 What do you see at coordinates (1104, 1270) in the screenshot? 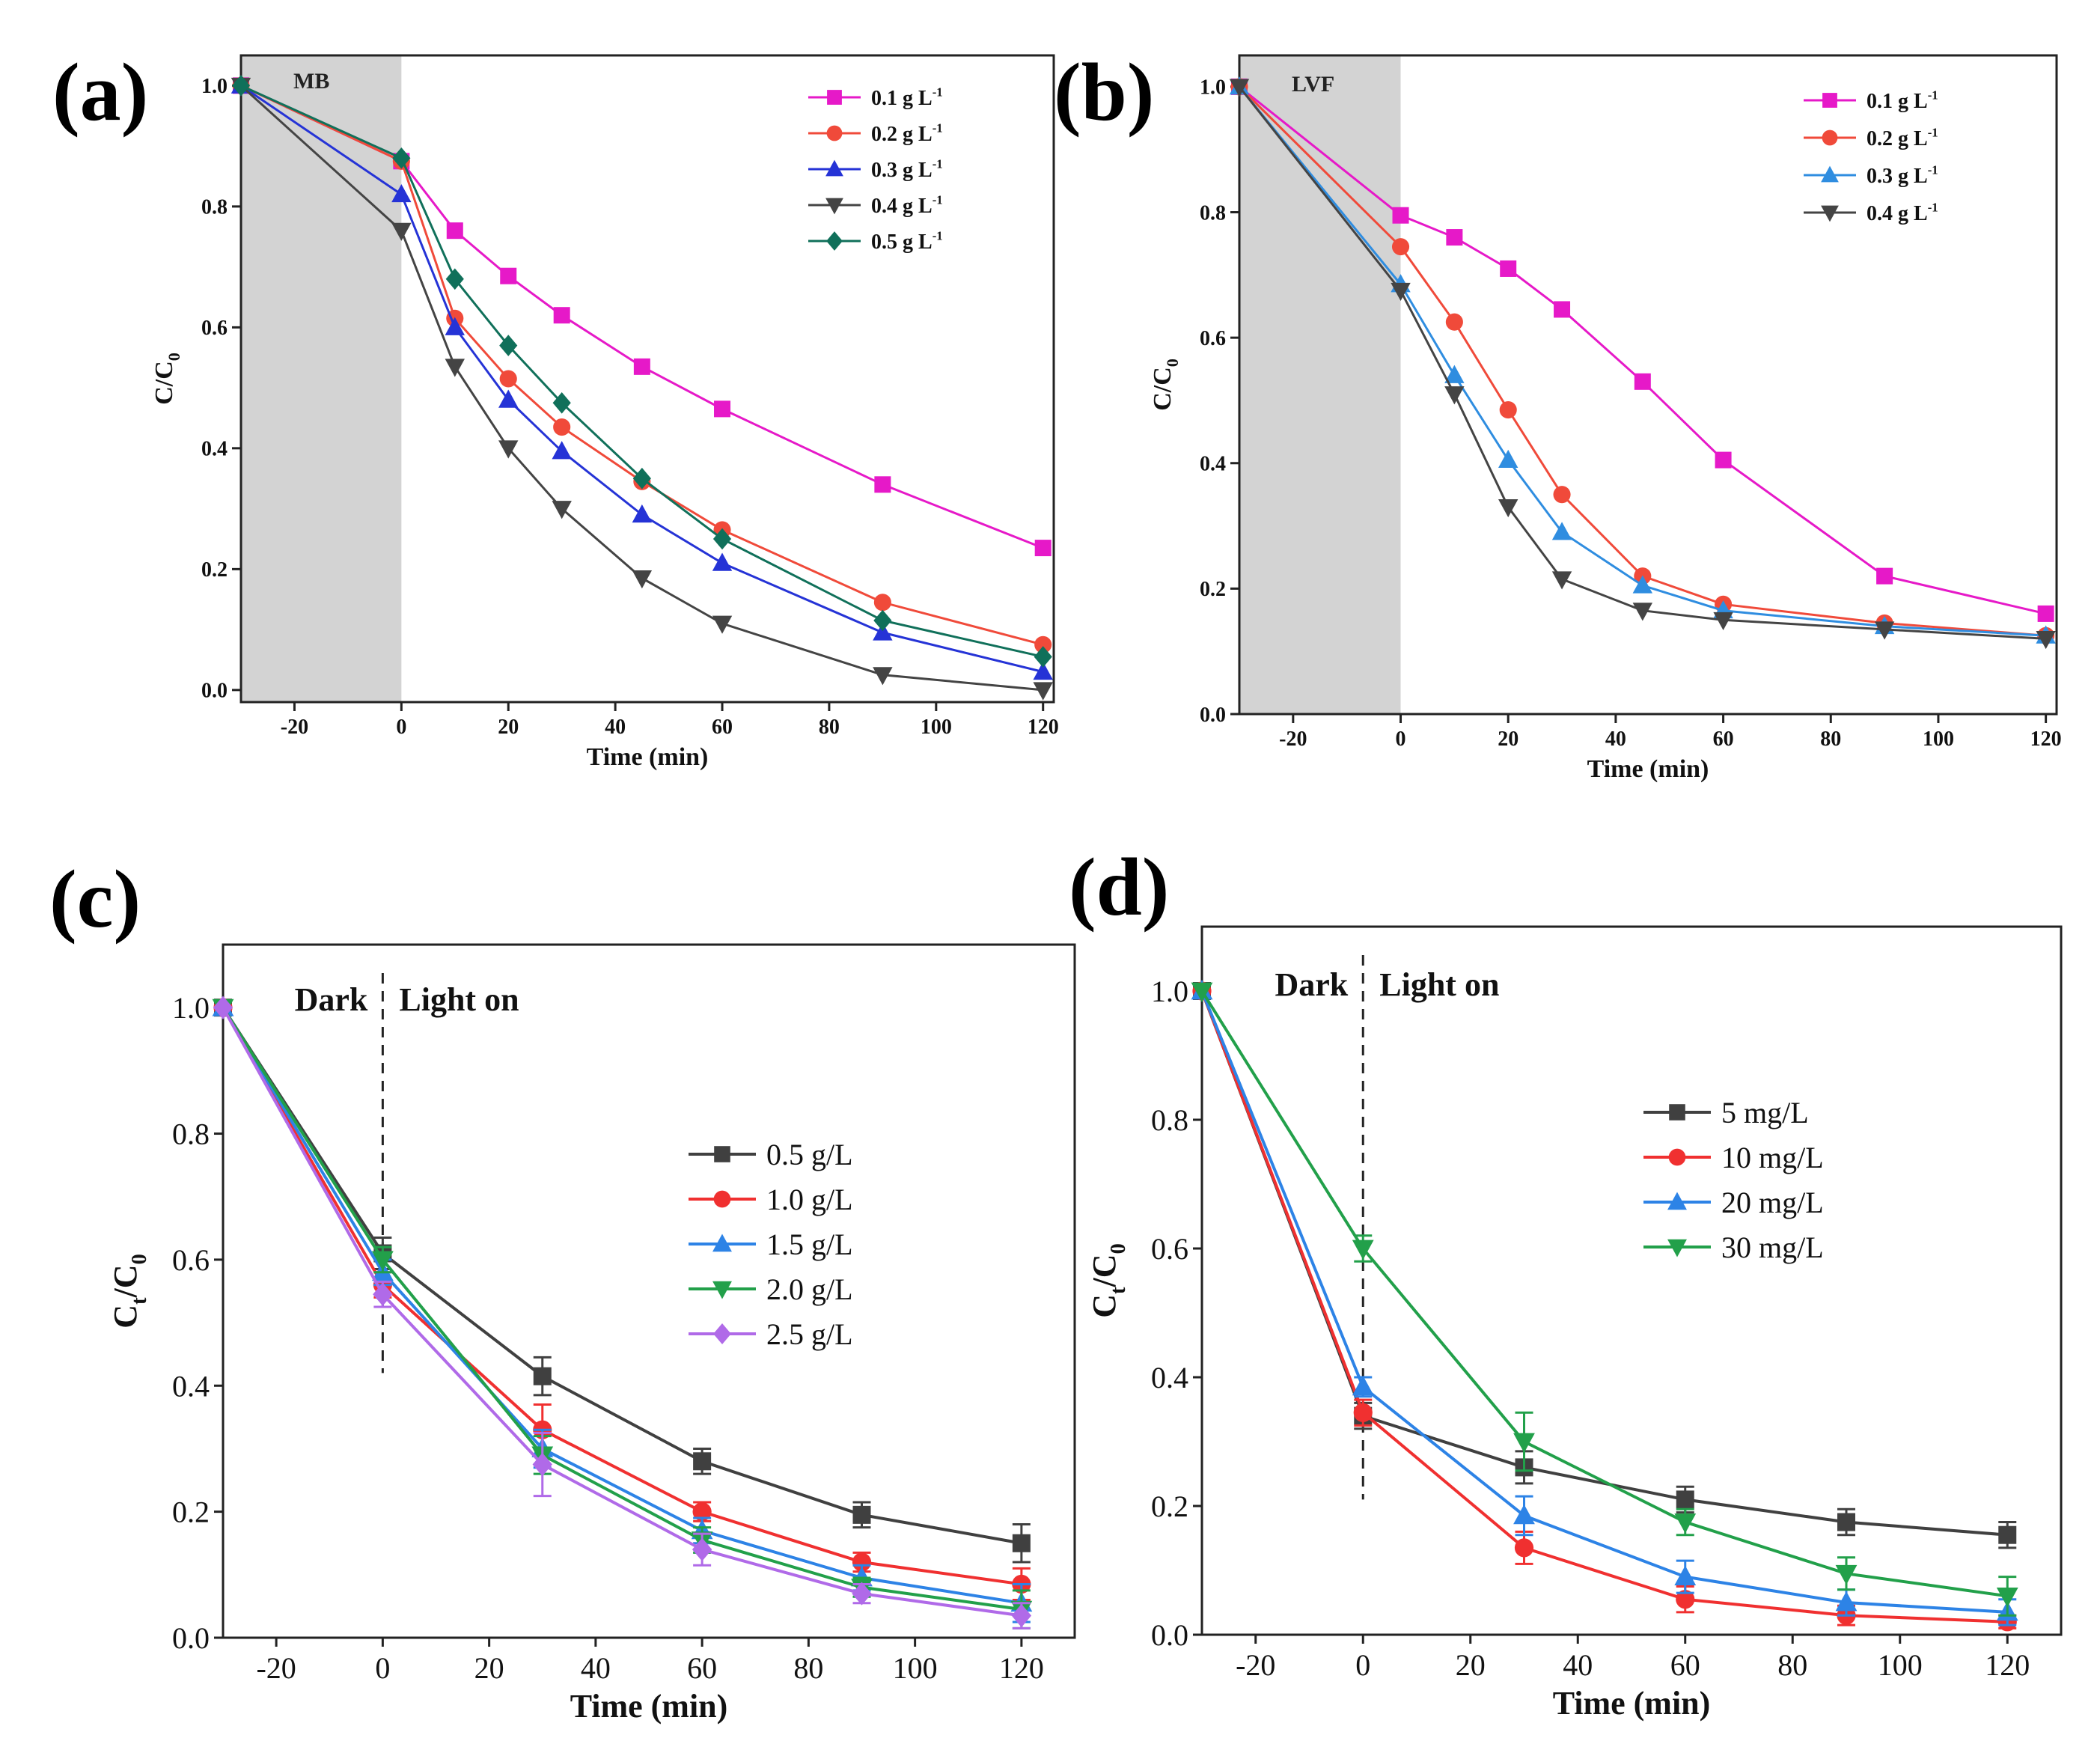
I see `y-axis-label-mid: /C` at bounding box center [1104, 1270].